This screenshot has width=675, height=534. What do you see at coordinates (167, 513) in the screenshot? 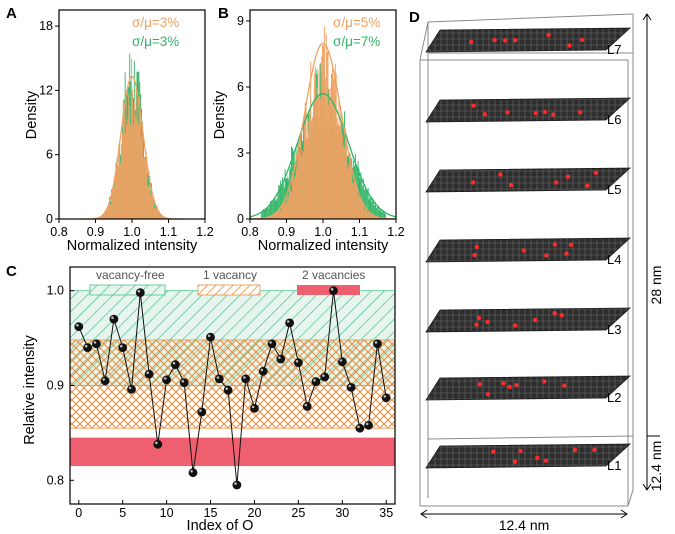
I see `panel-c-xtick-label: 10` at bounding box center [167, 513].